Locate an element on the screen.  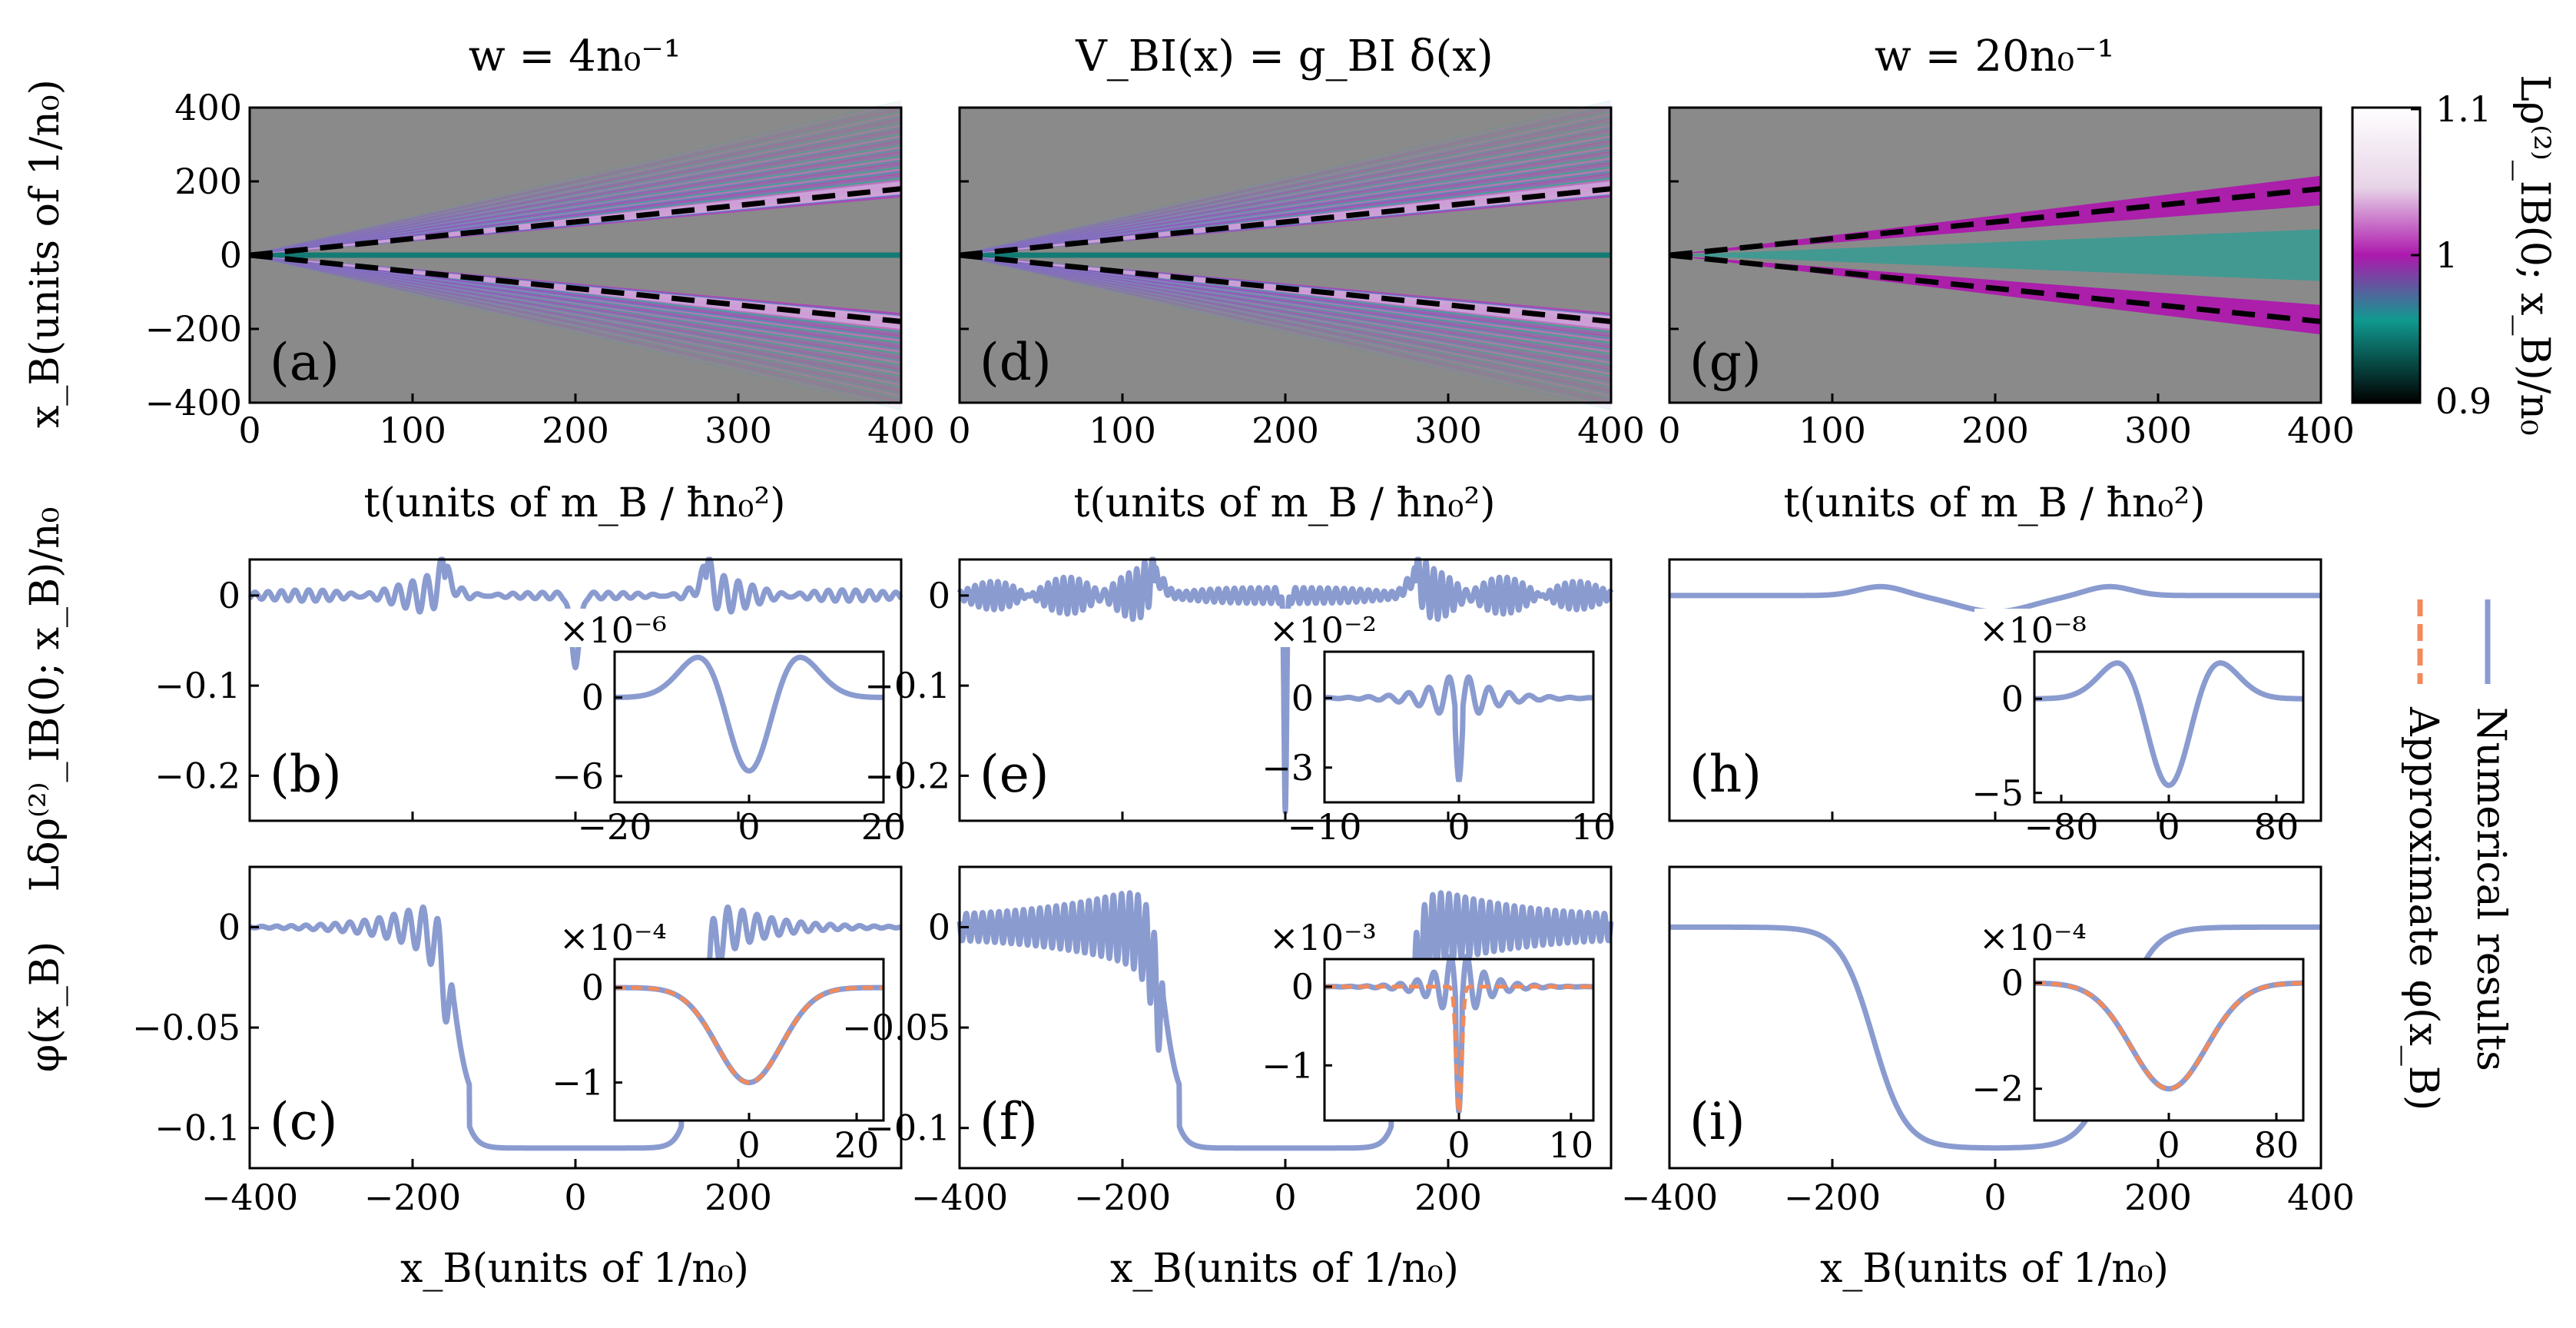
line-panel-b: 0 −0.1 −0.2 (b) −20 0 20 0 −6 ×10⁻⁶ is located at coordinates (530, 702).